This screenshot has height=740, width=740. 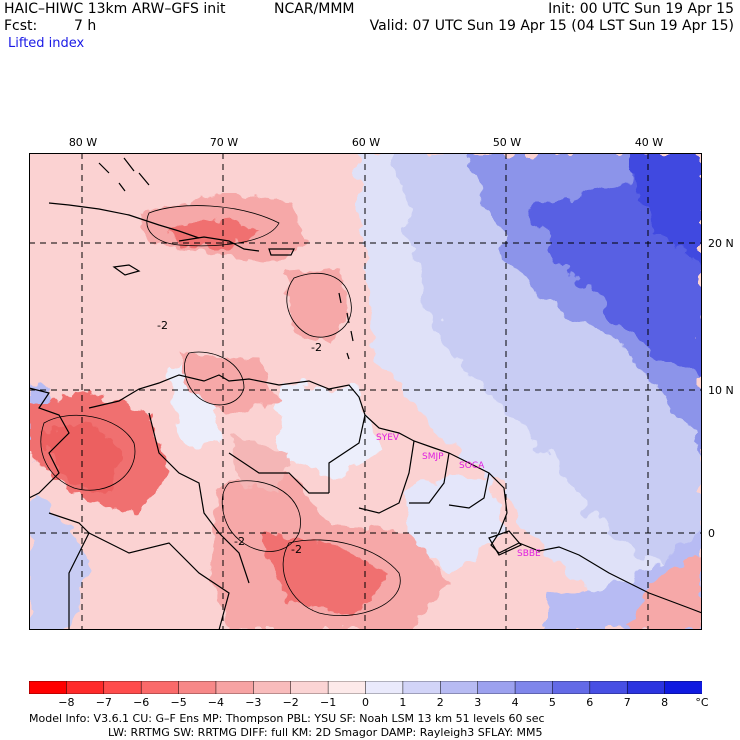 I want to click on border-peru-brazil, so click(x=159, y=581).